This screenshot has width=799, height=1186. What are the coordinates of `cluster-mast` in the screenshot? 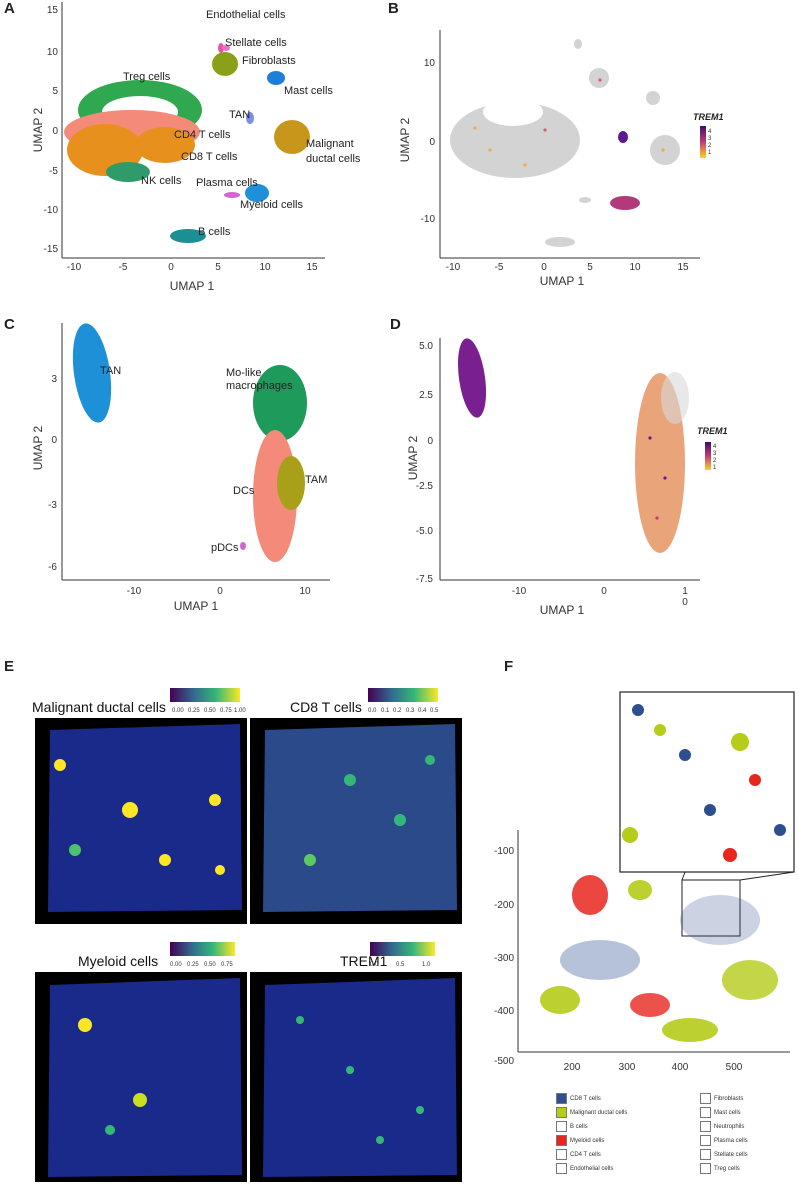 It's located at (276, 78).